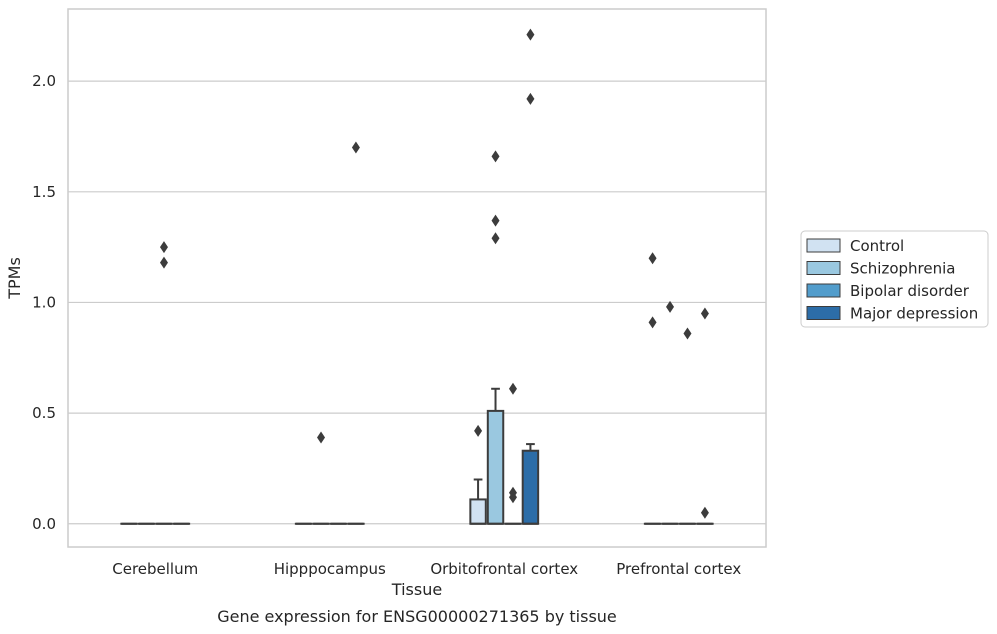 This screenshot has width=997, height=634. I want to click on legend-label: Schizophrenia, so click(902, 269).